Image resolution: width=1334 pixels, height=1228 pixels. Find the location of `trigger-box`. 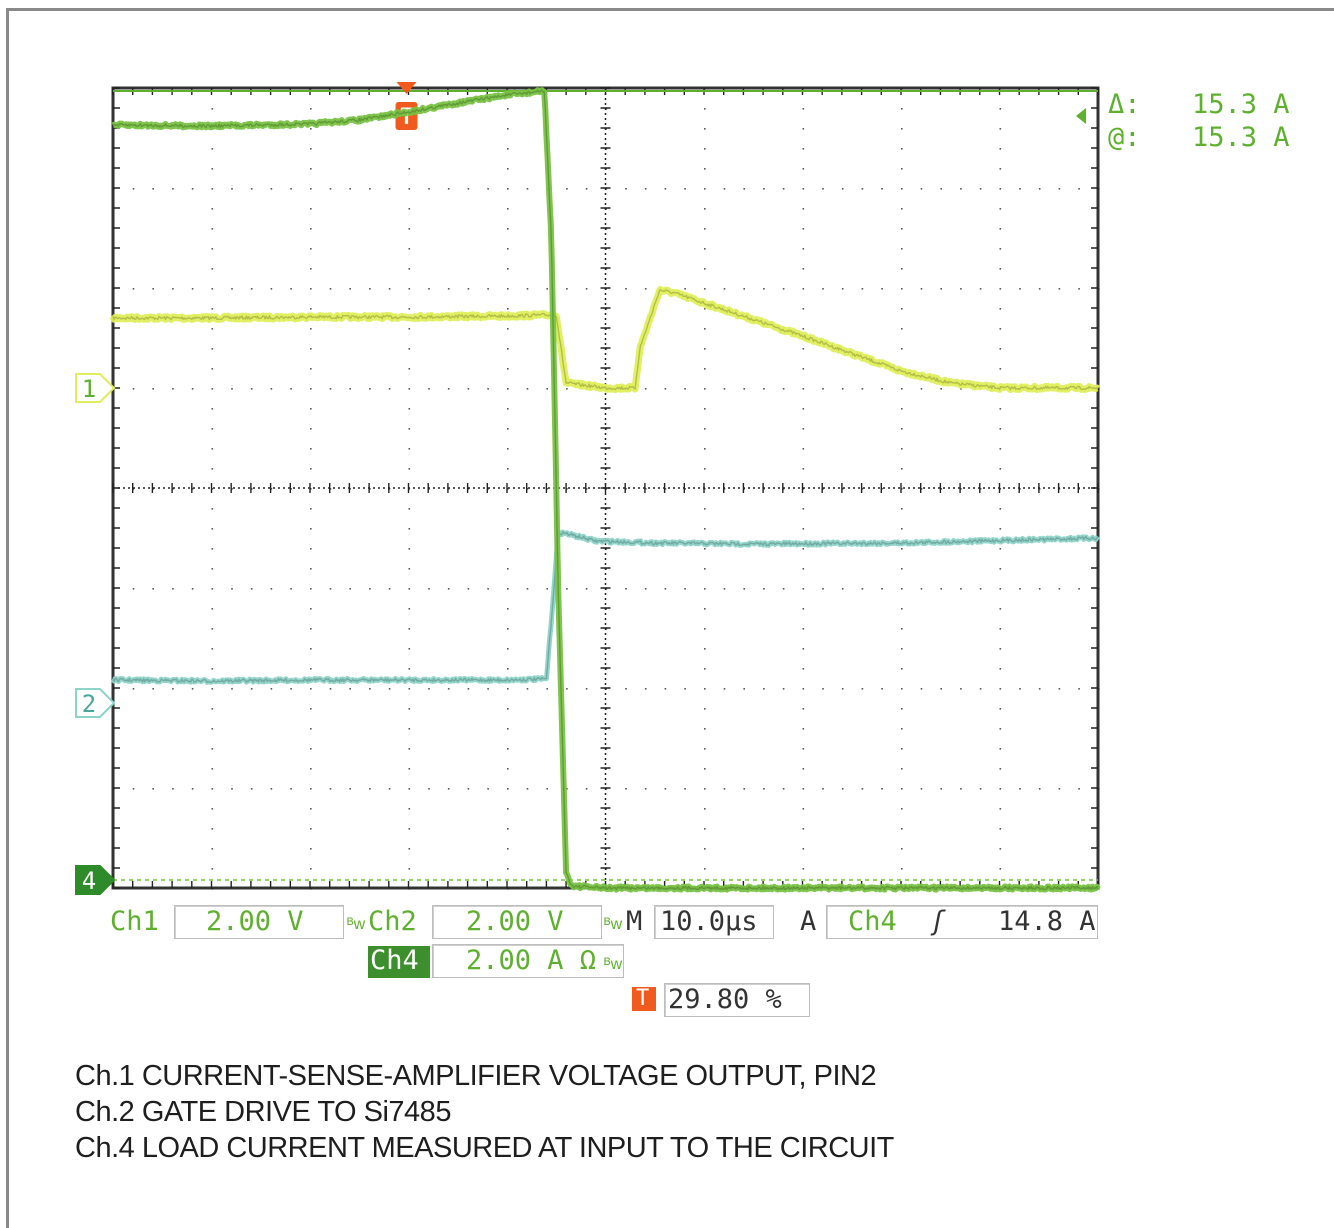

trigger-box is located at coordinates (962, 922).